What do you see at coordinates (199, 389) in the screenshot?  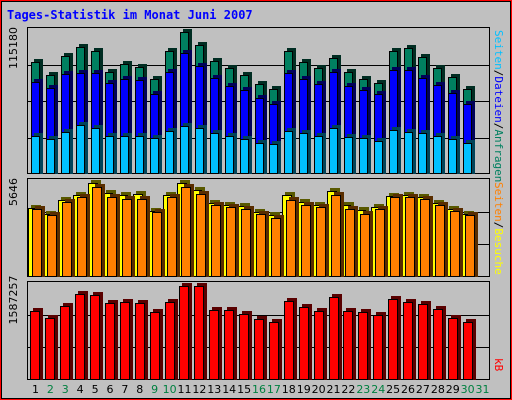 I see `day-label: 12` at bounding box center [199, 389].